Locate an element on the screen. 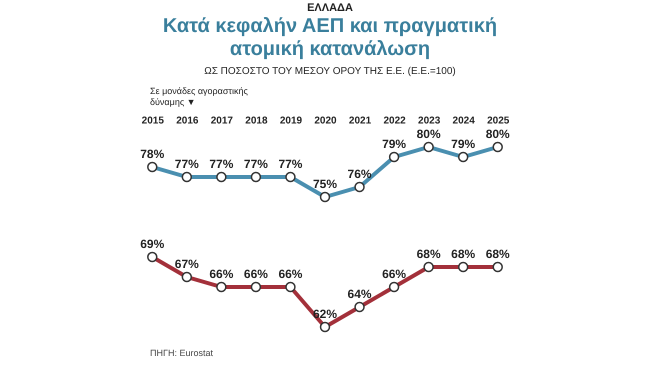 The image size is (660, 370). x-tick-label: 2024 is located at coordinates (464, 121).